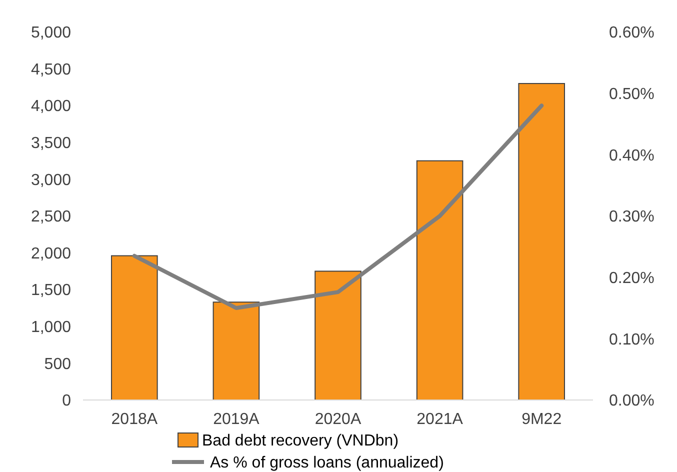  Describe the element at coordinates (338, 419) in the screenshot. I see `x-tick-label: 2020A` at that location.